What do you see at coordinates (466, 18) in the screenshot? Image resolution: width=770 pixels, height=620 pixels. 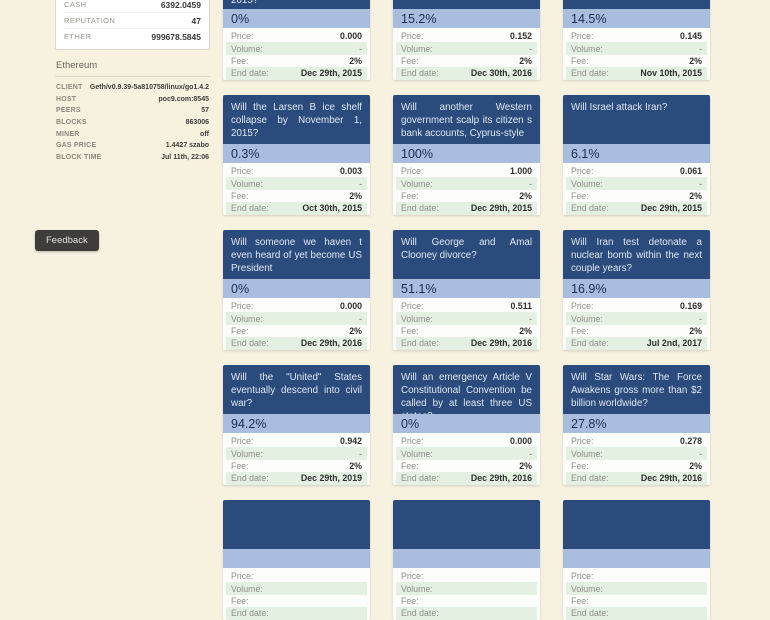 I see `market-probability-band: 15.2%` at bounding box center [466, 18].